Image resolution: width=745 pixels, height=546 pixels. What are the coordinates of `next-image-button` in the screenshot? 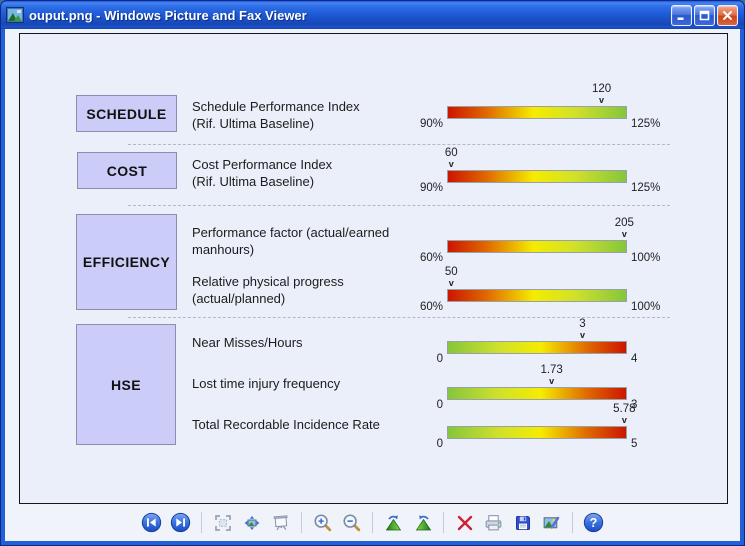 It's located at (180, 522).